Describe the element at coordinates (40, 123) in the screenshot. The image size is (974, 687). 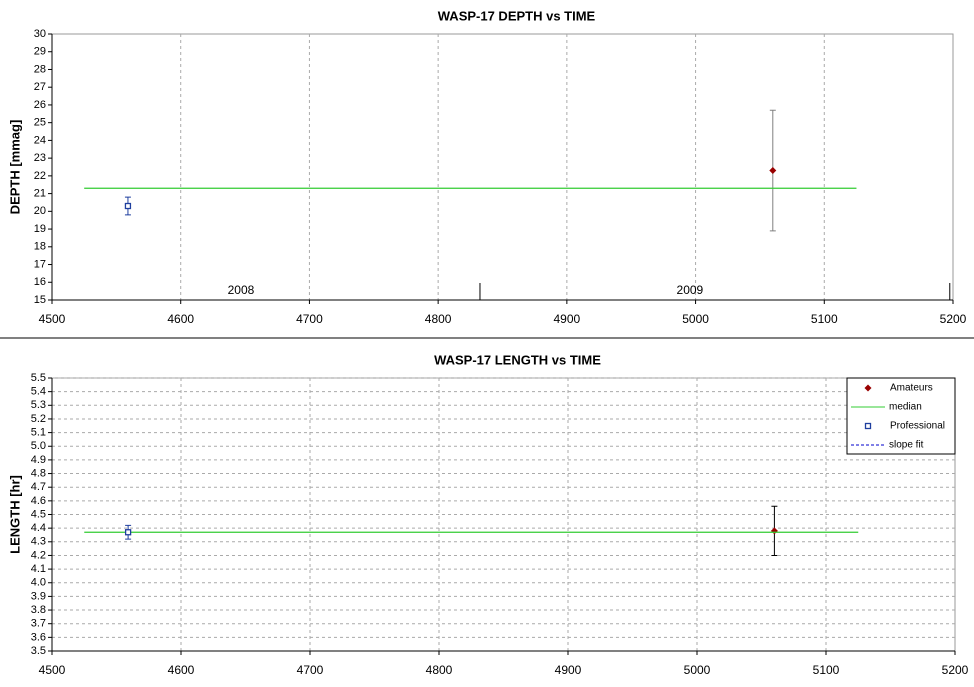
I see `y-tick-label: 25` at that location.